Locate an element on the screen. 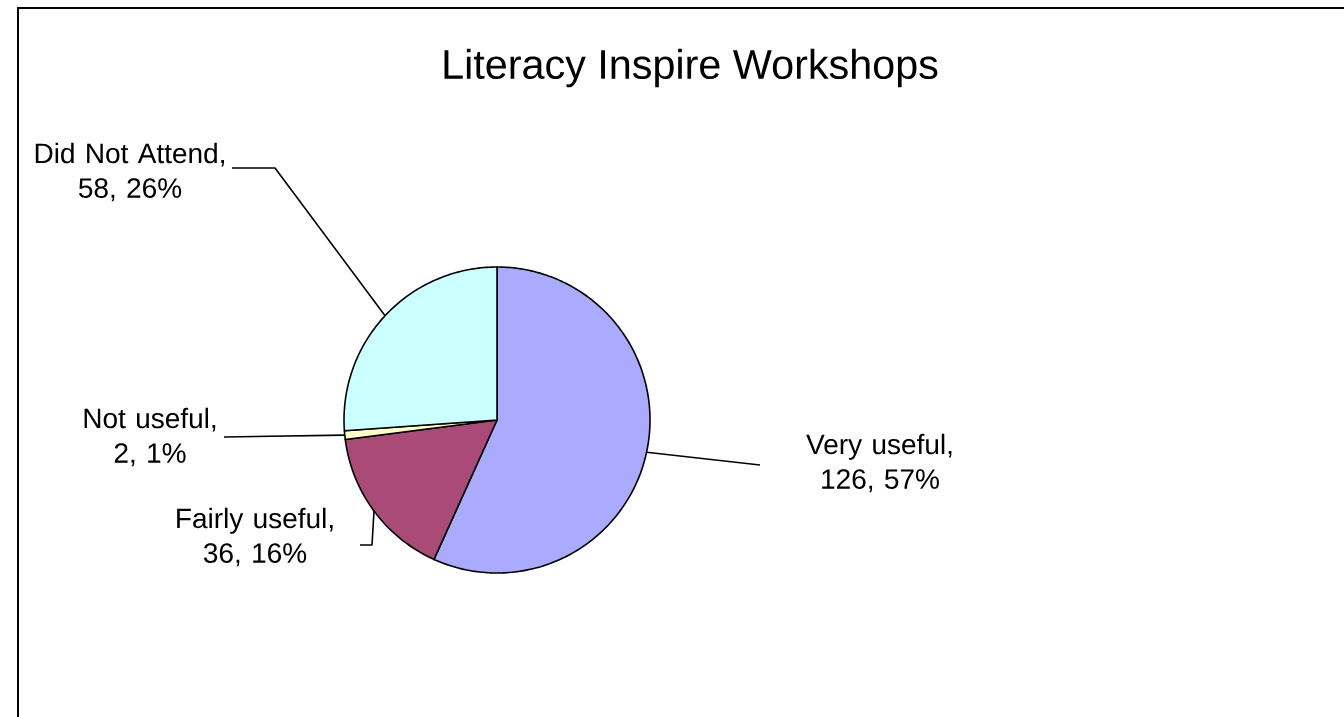 The width and height of the screenshot is (1344, 717). chart-title: Literacy Inspire Workshops is located at coordinates (691, 68).